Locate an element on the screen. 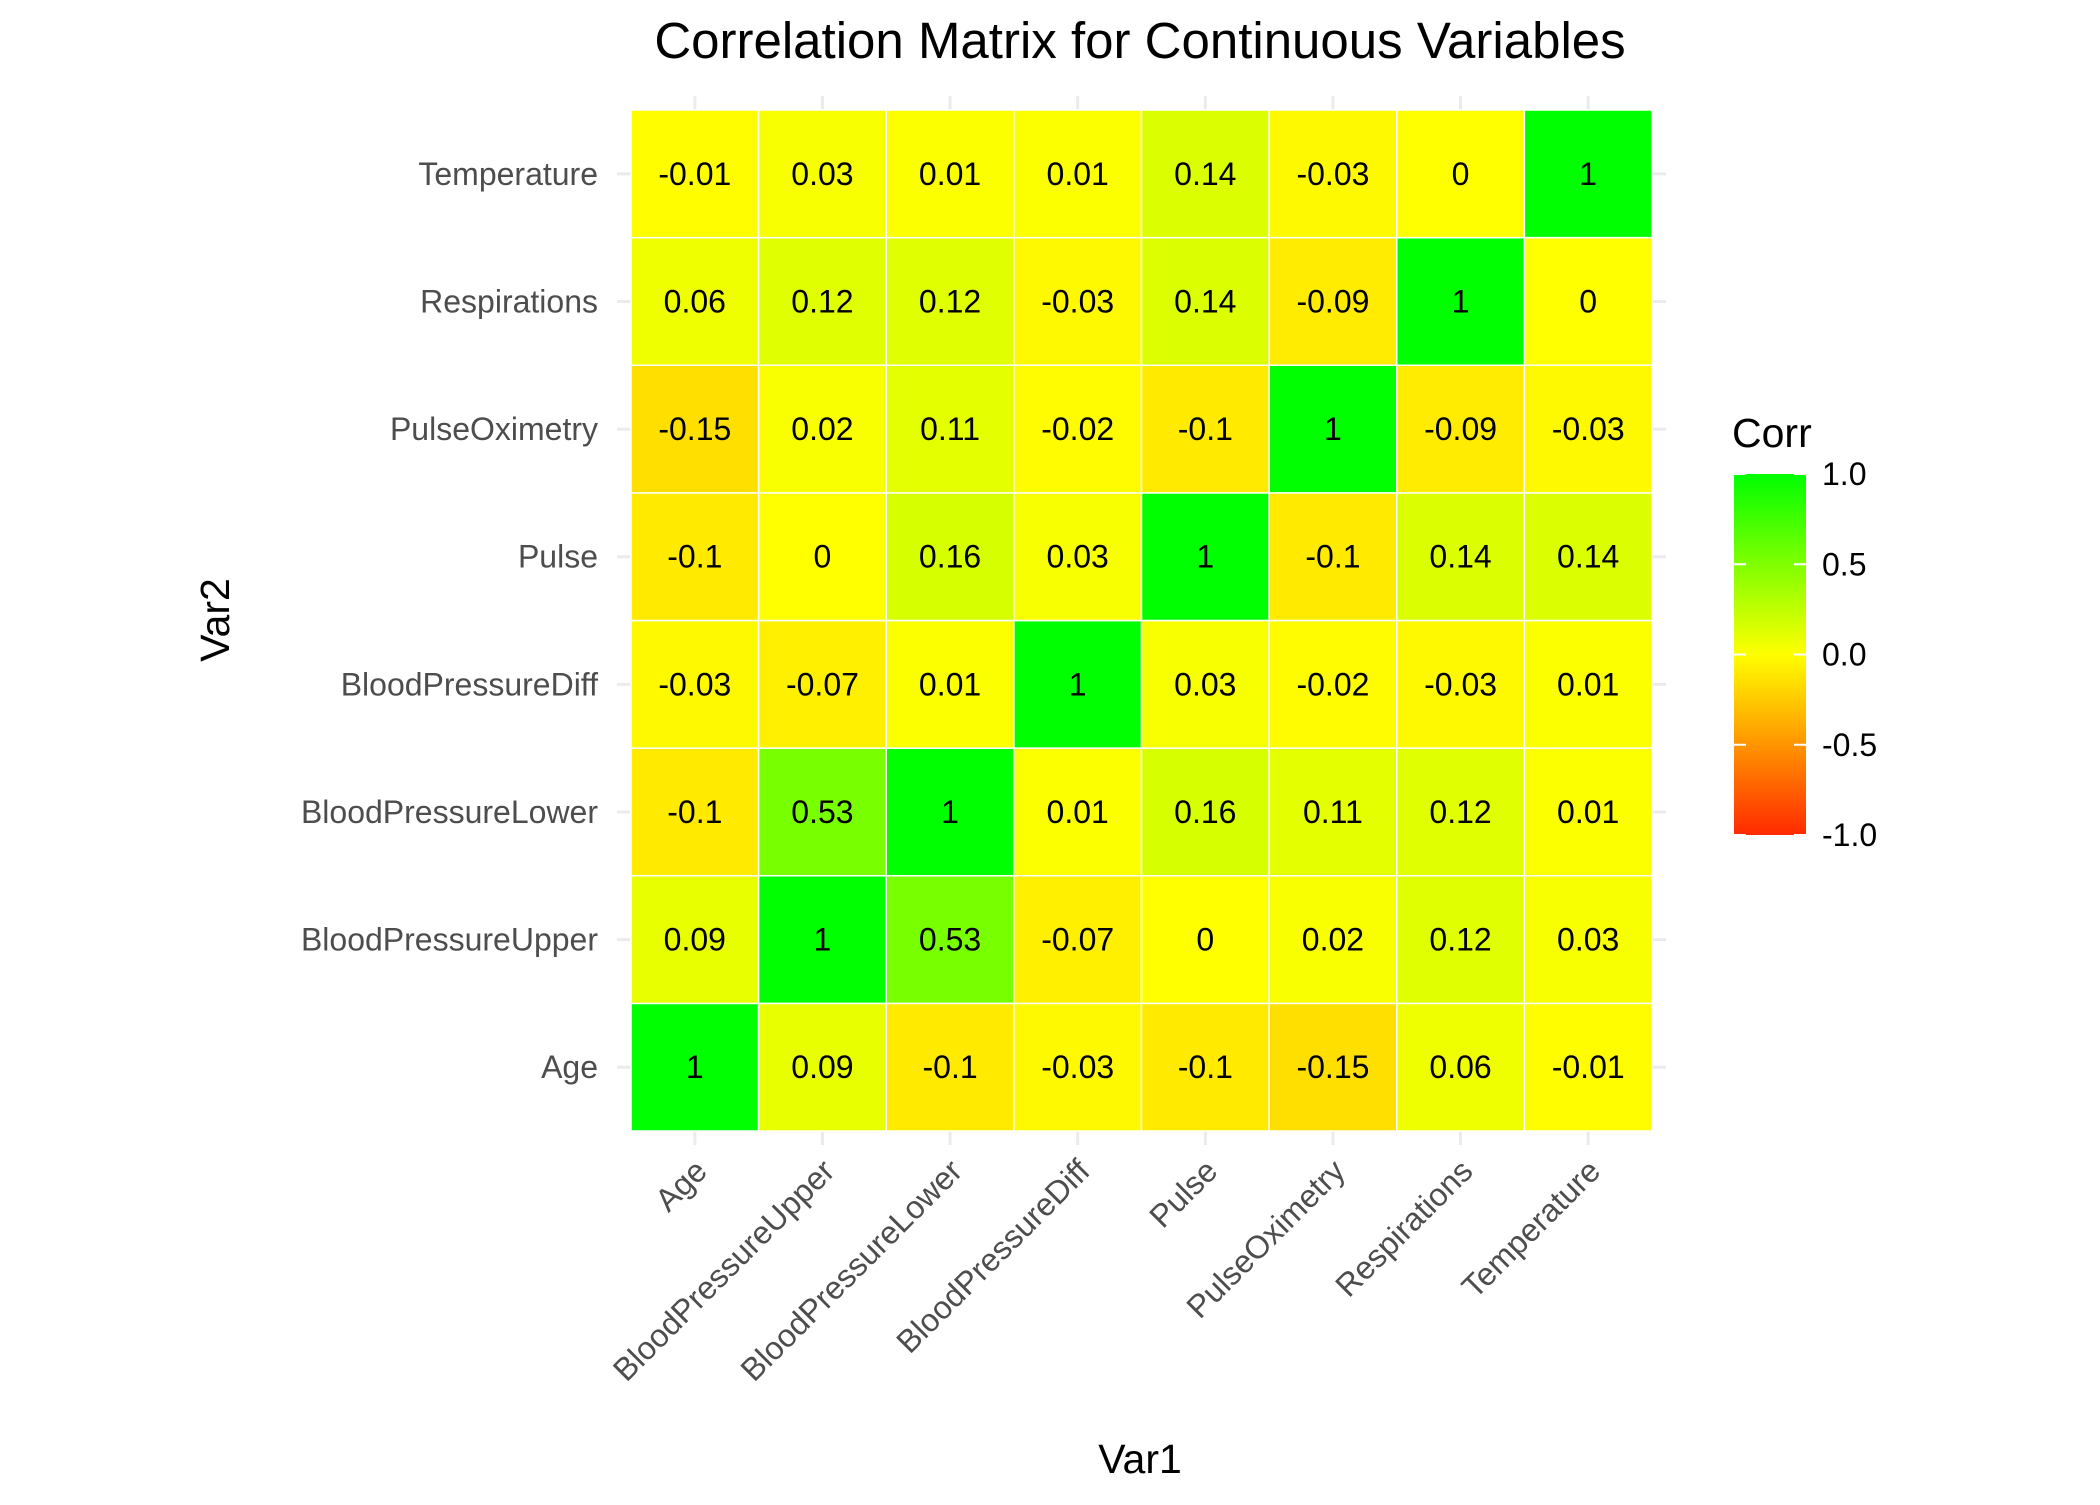 Image resolution: width=2100 pixels, height=1505 pixels. legend-ticks: 1.0 0.5 0.0 -0.5 -1.0 is located at coordinates (1805, 654).